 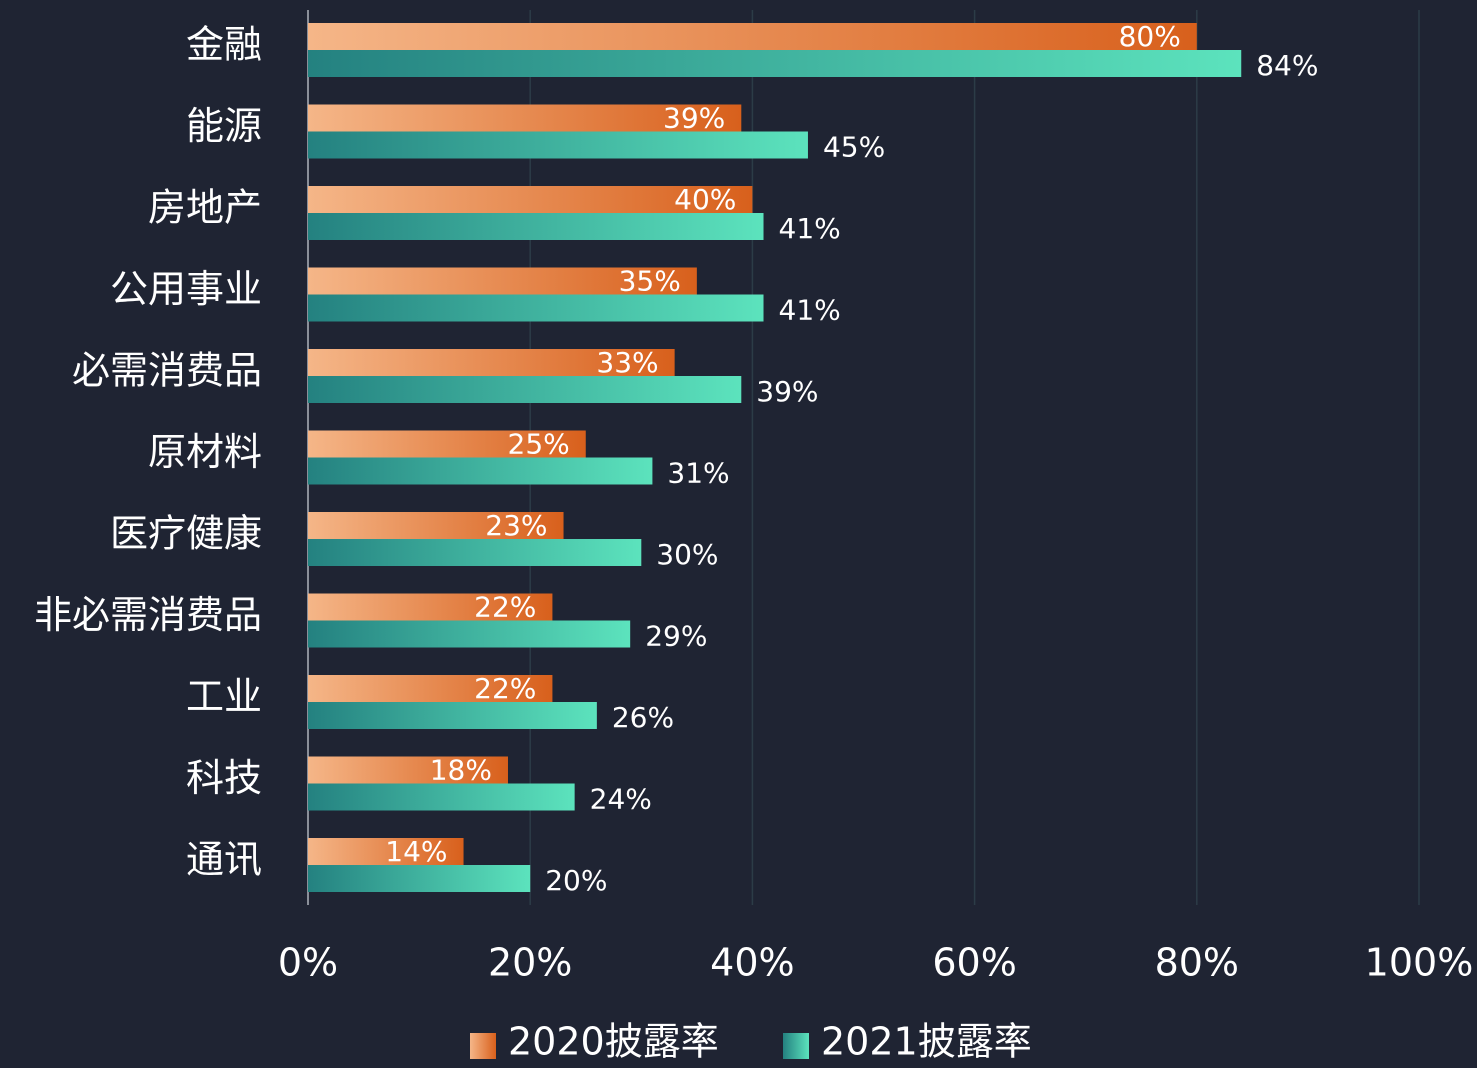 I want to click on data-label: 14%, so click(x=416, y=851).